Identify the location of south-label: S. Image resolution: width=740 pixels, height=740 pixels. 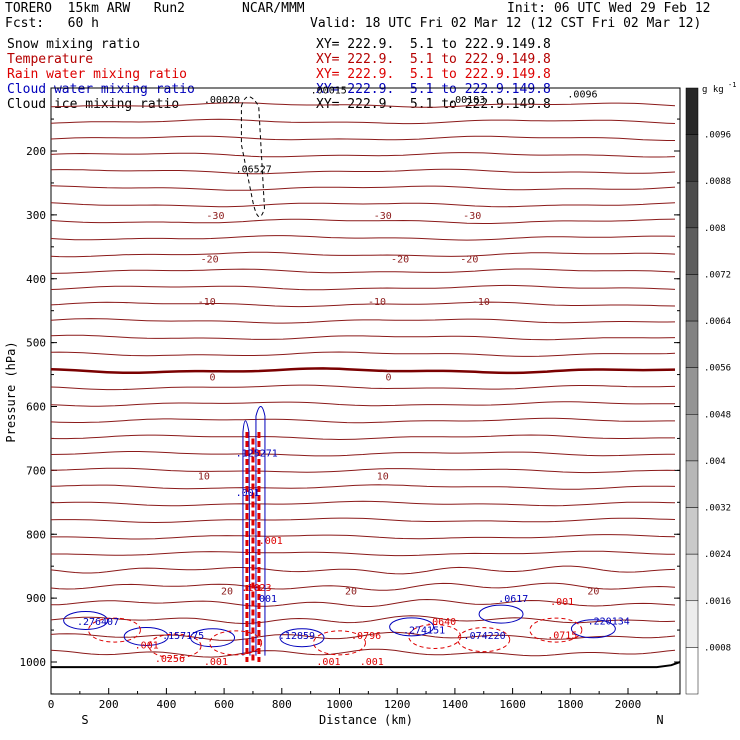
(84, 720).